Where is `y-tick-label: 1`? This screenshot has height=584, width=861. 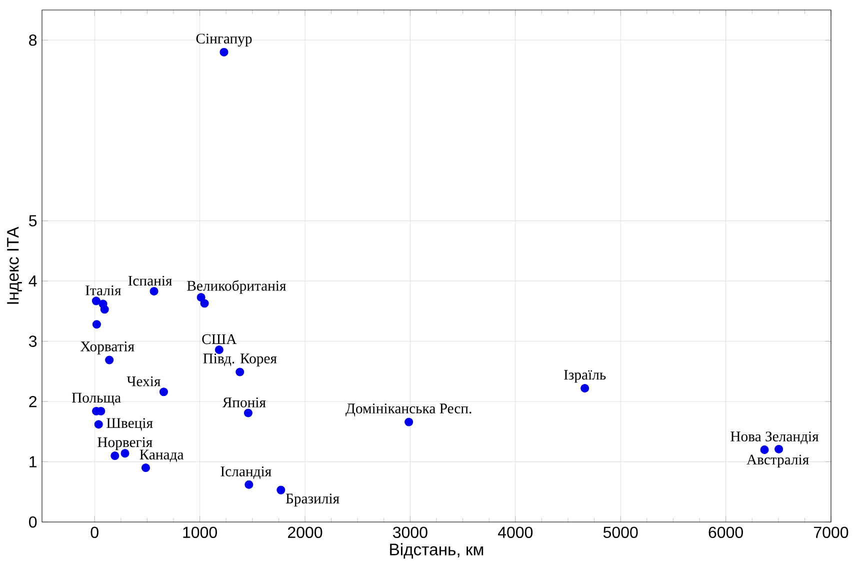
y-tick-label: 1 is located at coordinates (33, 462).